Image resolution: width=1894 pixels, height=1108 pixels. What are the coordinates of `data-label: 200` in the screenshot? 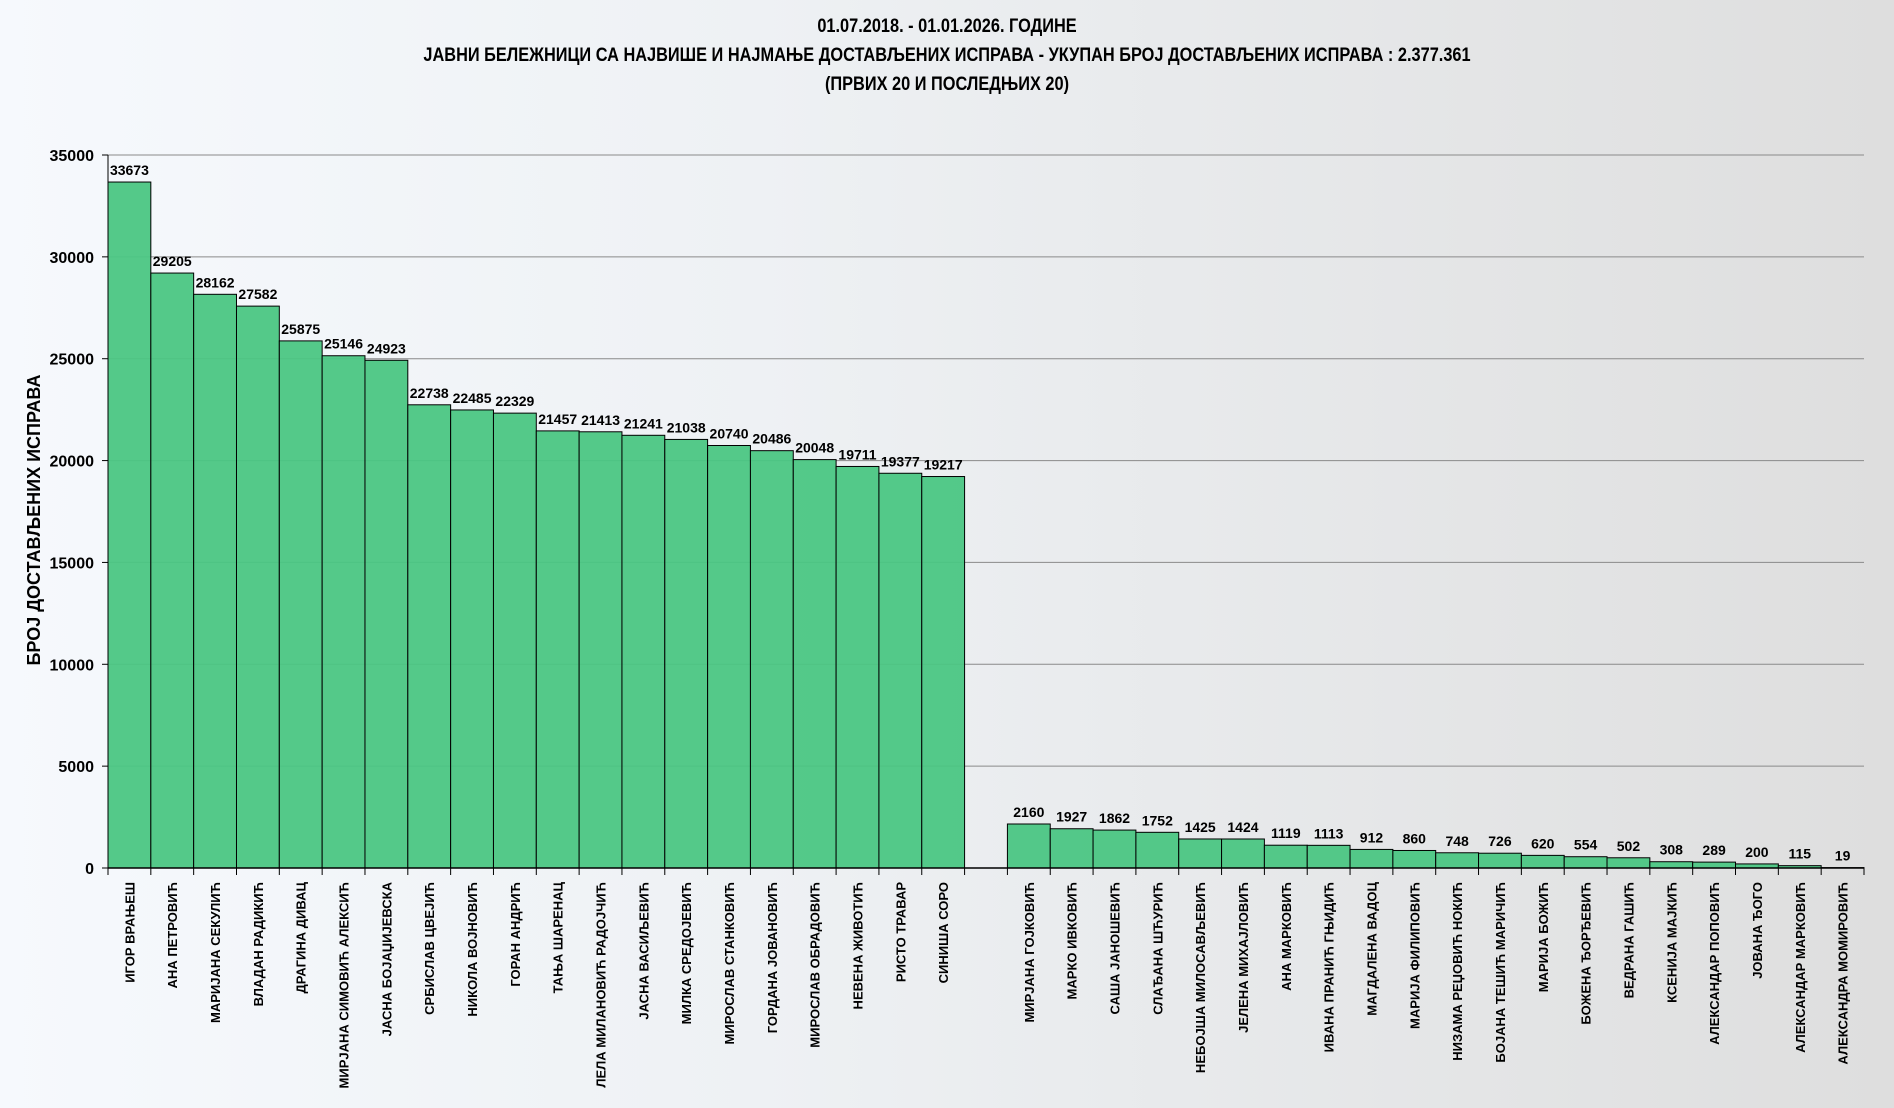 It's located at (1757, 852).